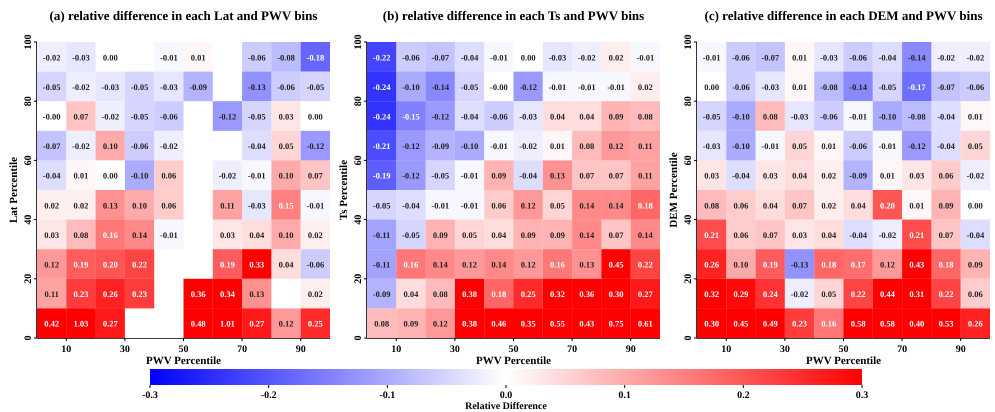 Image resolution: width=995 pixels, height=412 pixels. I want to click on color-bar-label: 0.0, so click(506, 395).